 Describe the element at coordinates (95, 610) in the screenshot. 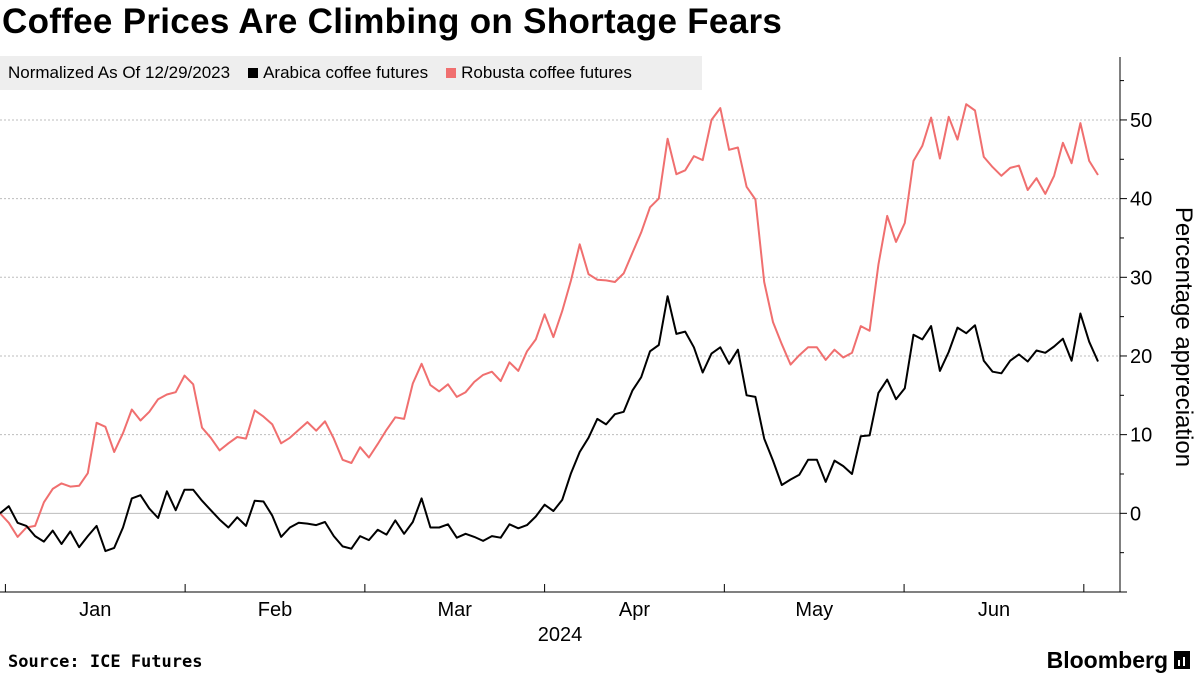

I see `x-tick-label-jan: Jan` at that location.